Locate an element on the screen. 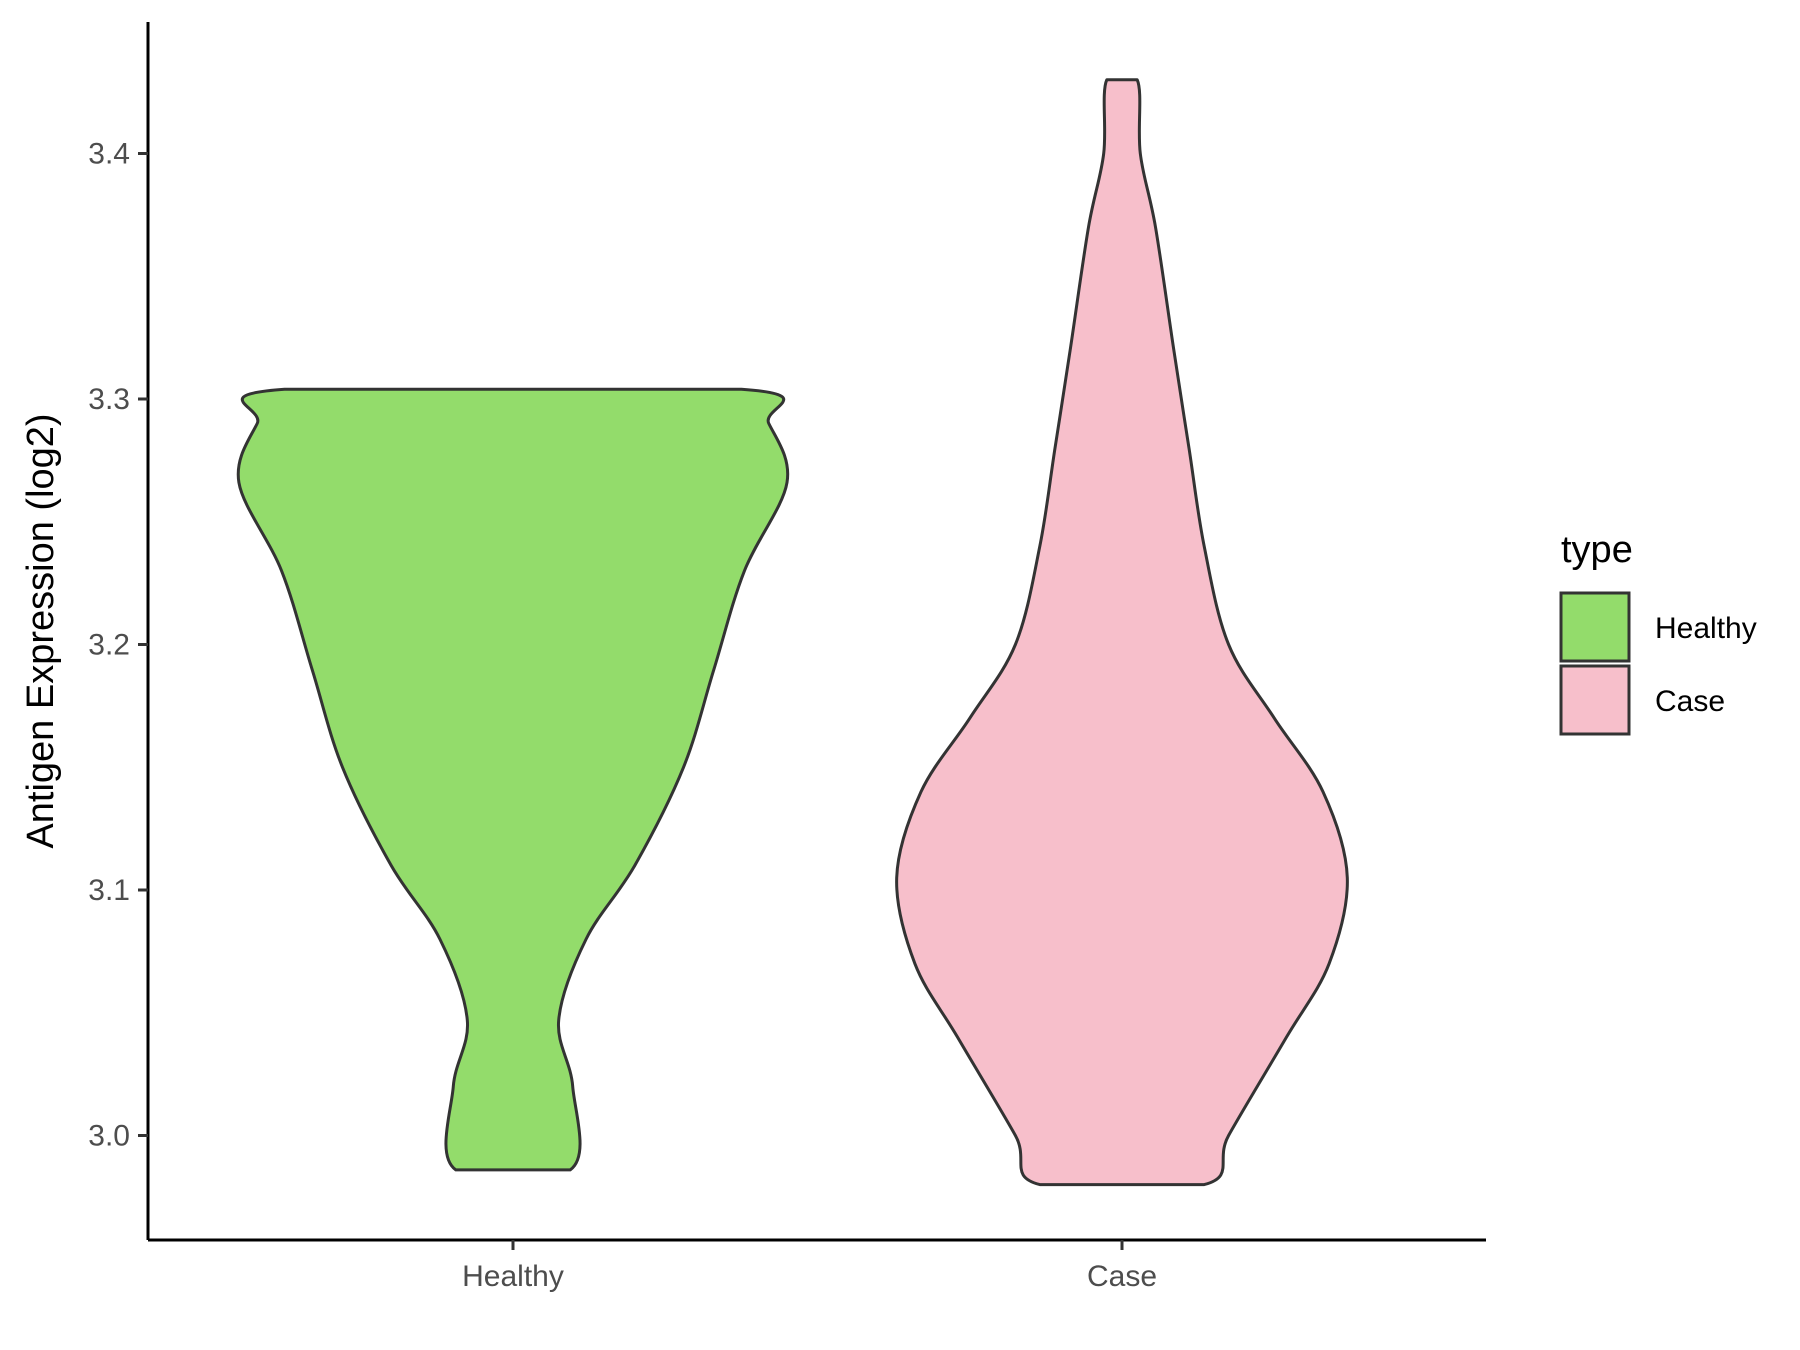  y-tick-label: 3.2 is located at coordinates (109, 645).